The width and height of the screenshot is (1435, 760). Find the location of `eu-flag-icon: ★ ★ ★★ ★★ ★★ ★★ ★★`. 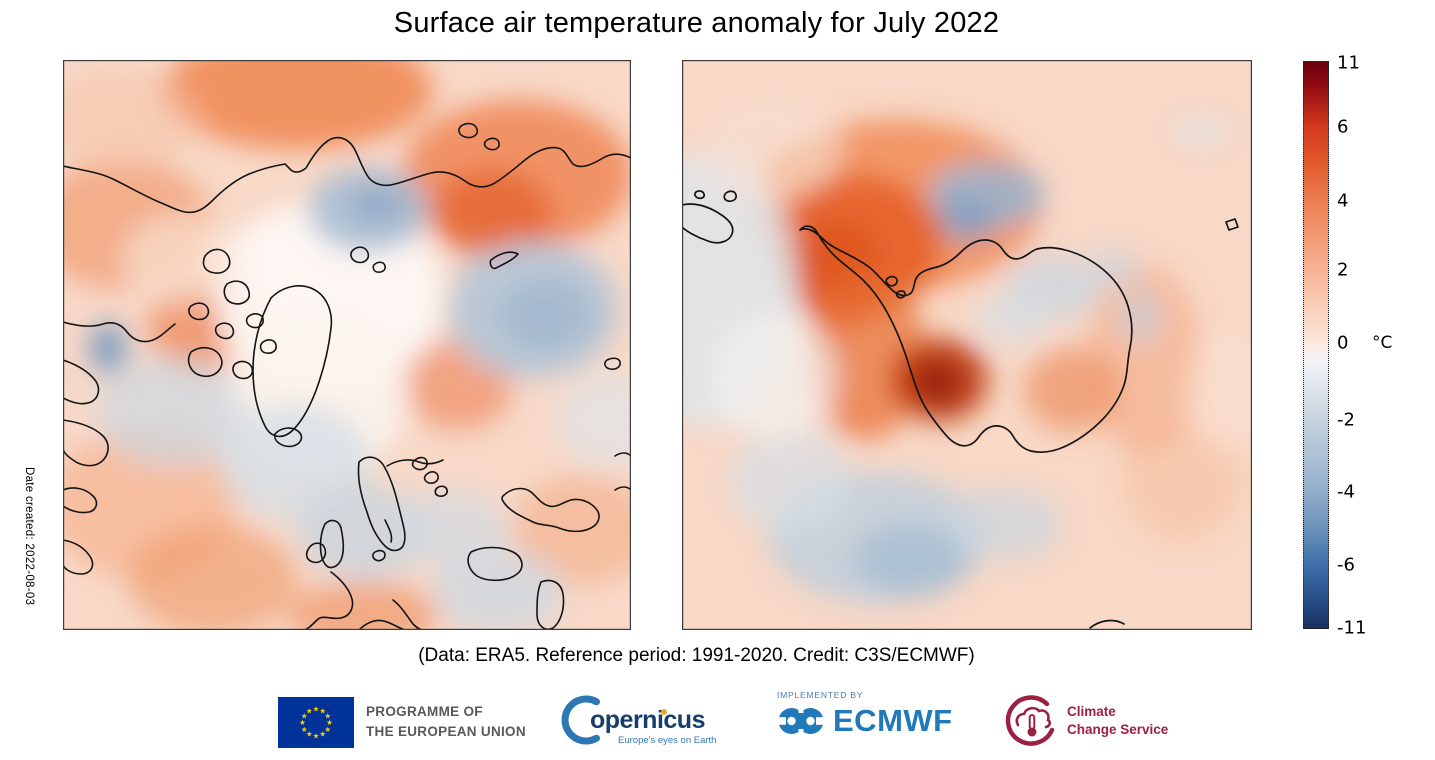

eu-flag-icon: ★ ★ ★★ ★★ ★★ ★★ ★★ is located at coordinates (316, 722).